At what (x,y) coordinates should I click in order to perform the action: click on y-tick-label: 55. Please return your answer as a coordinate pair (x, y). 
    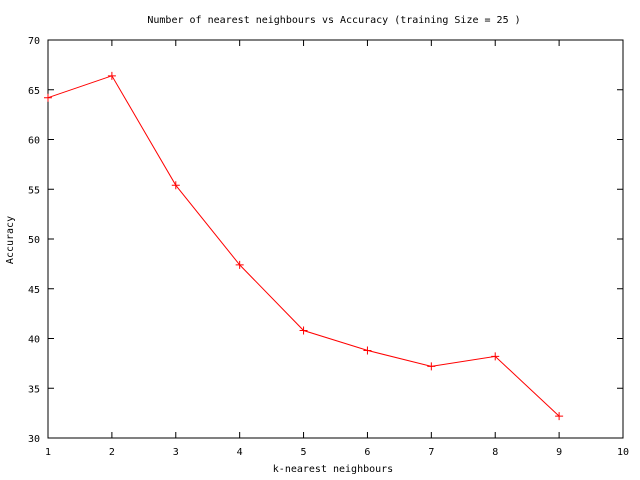
    Looking at the image, I should click on (34, 190).